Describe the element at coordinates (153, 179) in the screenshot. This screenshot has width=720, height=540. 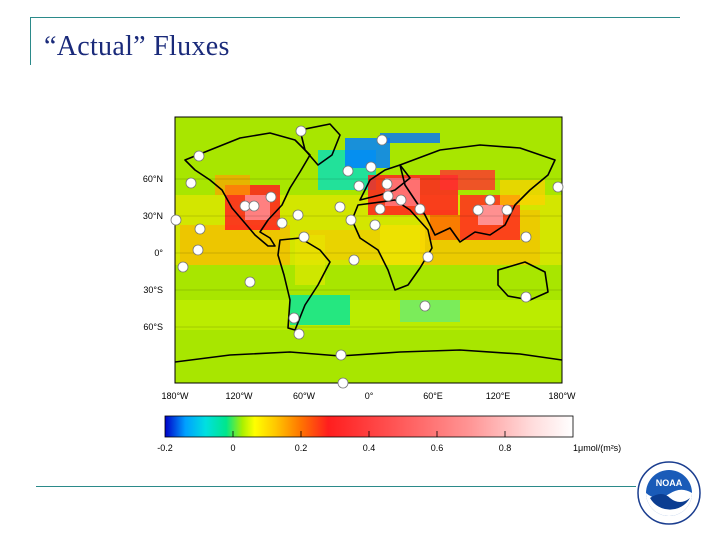
I see `lat-tick-label: 60°N` at that location.